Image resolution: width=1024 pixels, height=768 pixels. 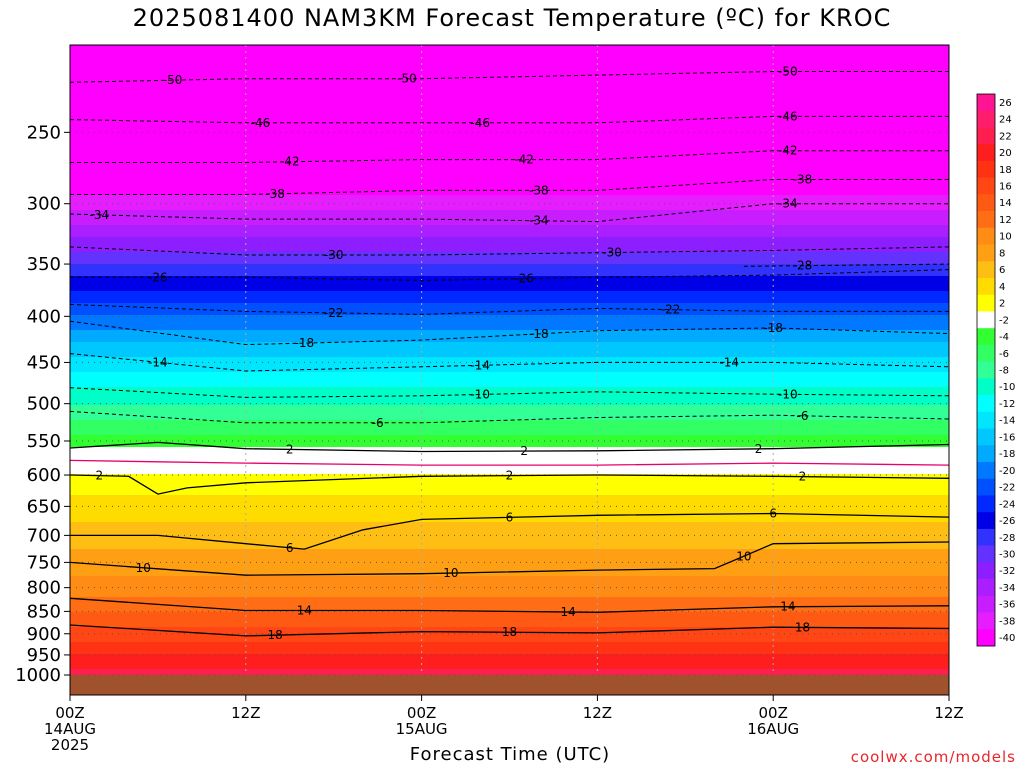 What do you see at coordinates (1005, 237) in the screenshot?
I see `colorbar-label: 10` at bounding box center [1005, 237].